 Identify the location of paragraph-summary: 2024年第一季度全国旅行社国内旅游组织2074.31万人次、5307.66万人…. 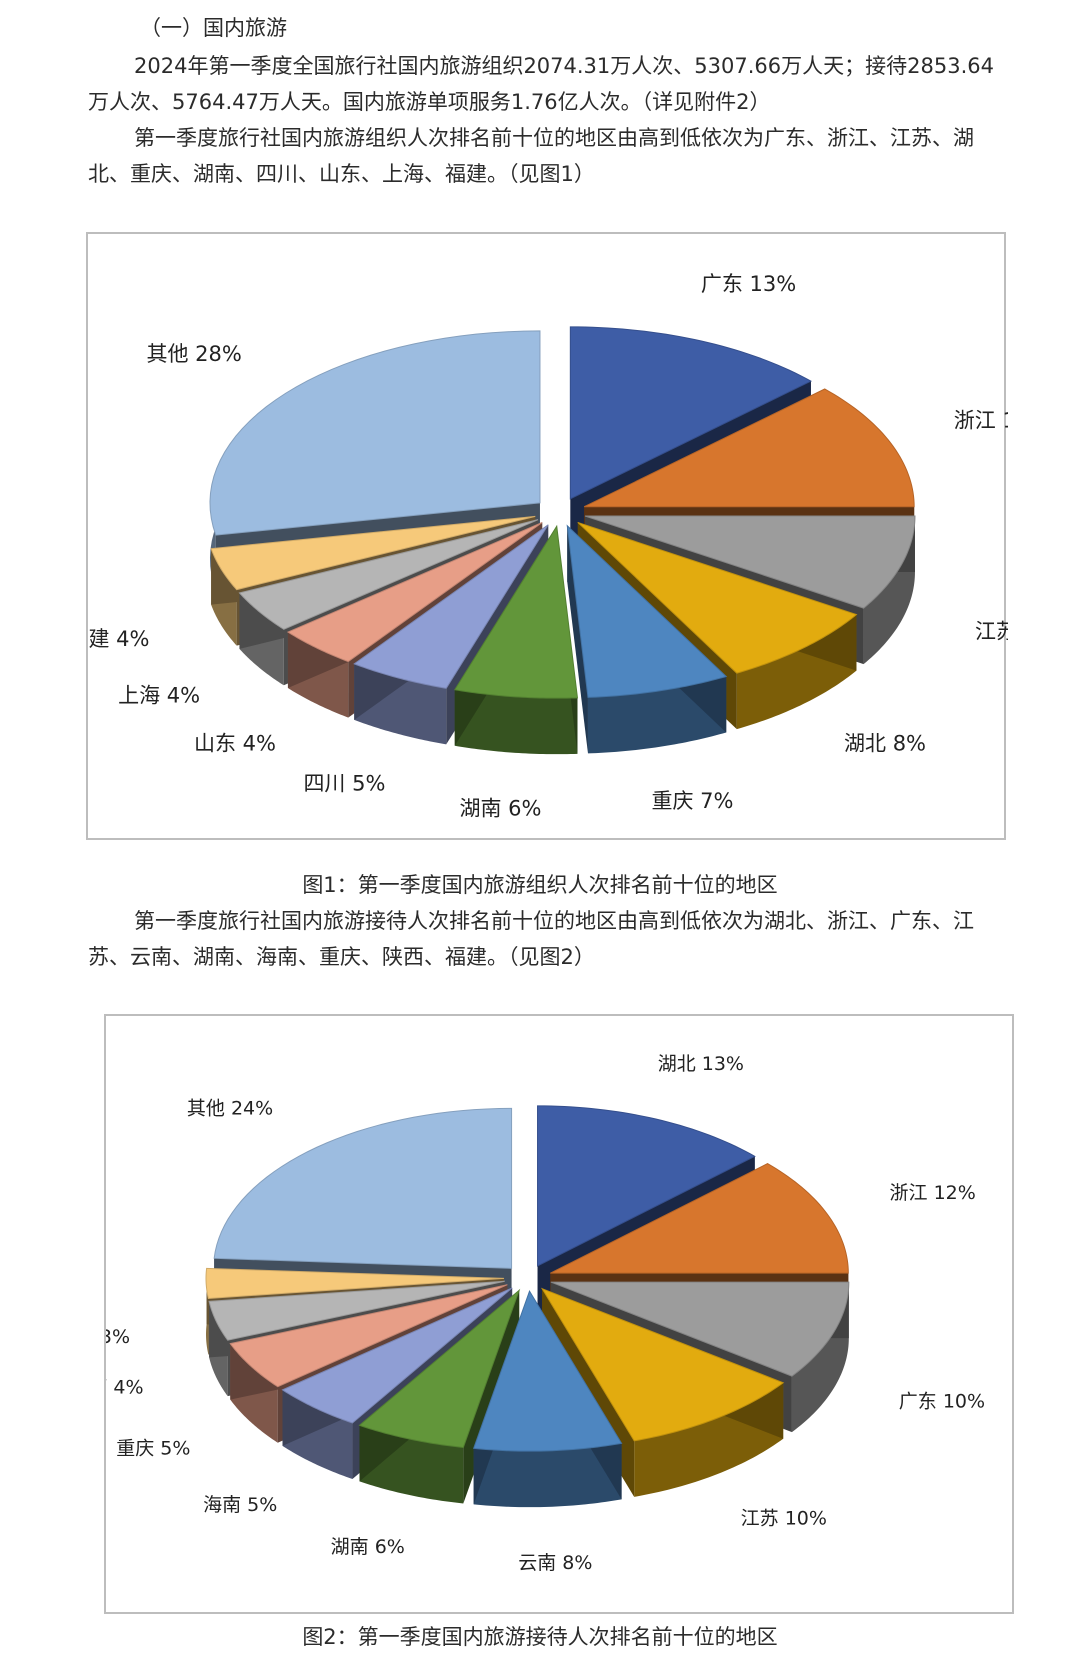
(541, 84).